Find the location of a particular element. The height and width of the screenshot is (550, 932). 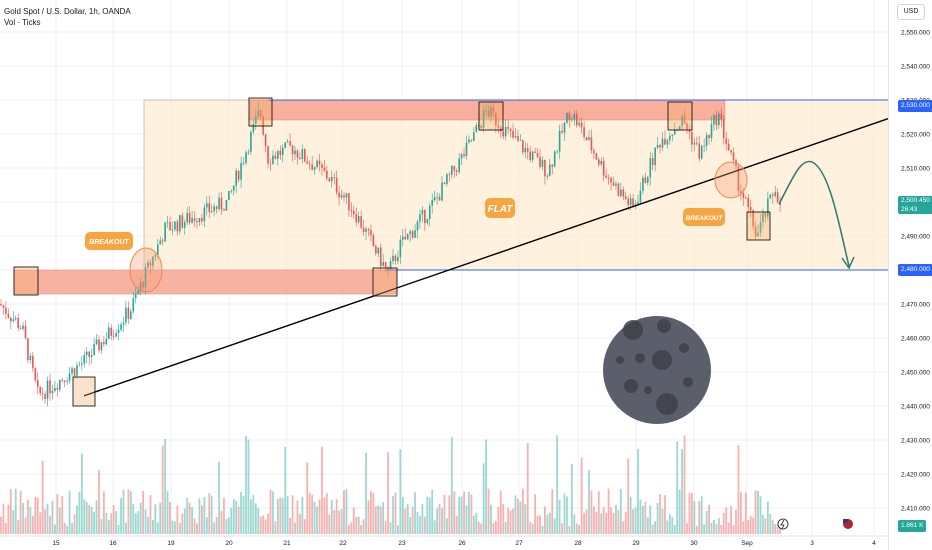

projection-arrow-path is located at coordinates (814, 213).